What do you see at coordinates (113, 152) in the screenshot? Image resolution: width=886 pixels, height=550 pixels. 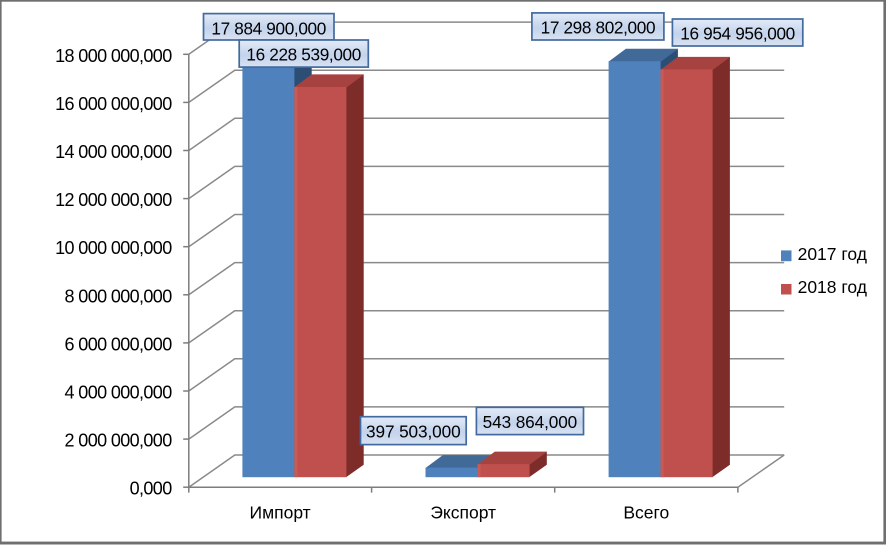 I see `svg-text: 14 000 000,000` at bounding box center [113, 152].